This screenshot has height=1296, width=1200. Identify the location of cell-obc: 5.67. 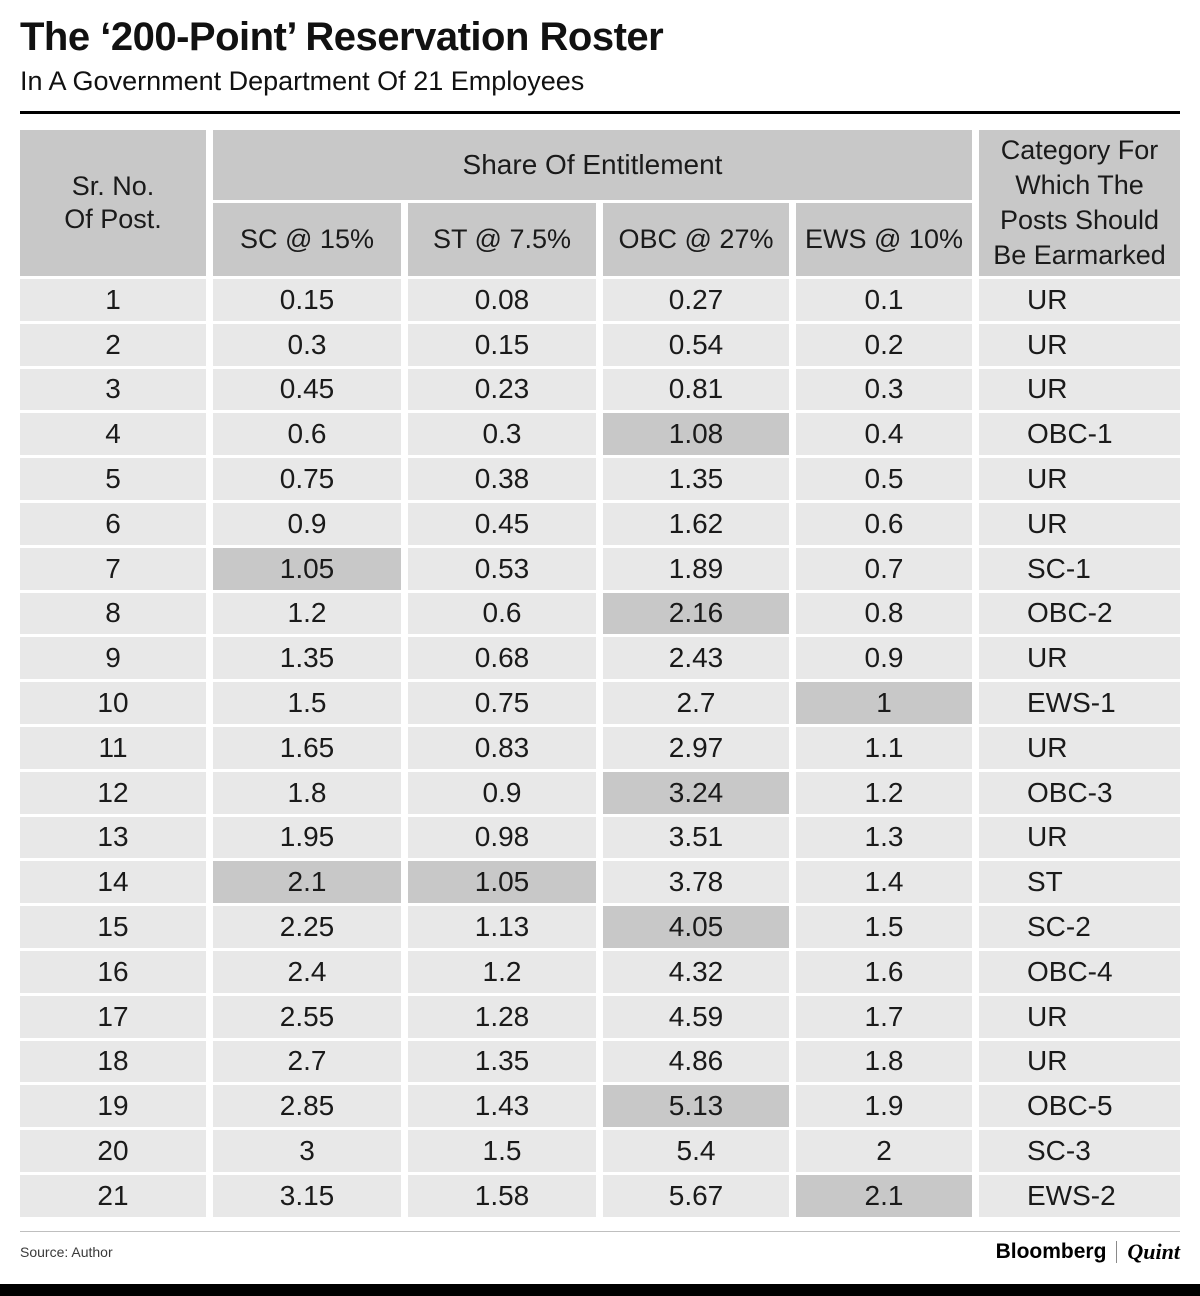
(696, 1195).